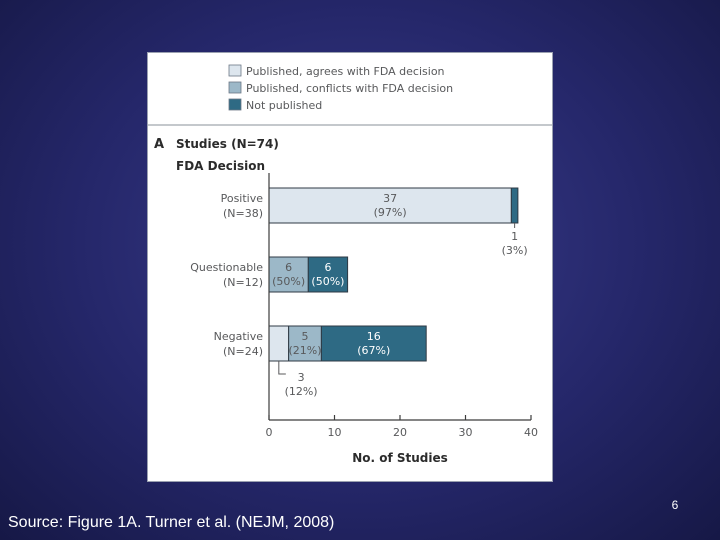 This screenshot has height=540, width=720. What do you see at coordinates (466, 432) in the screenshot?
I see `x-tick-label-3: 30` at bounding box center [466, 432].